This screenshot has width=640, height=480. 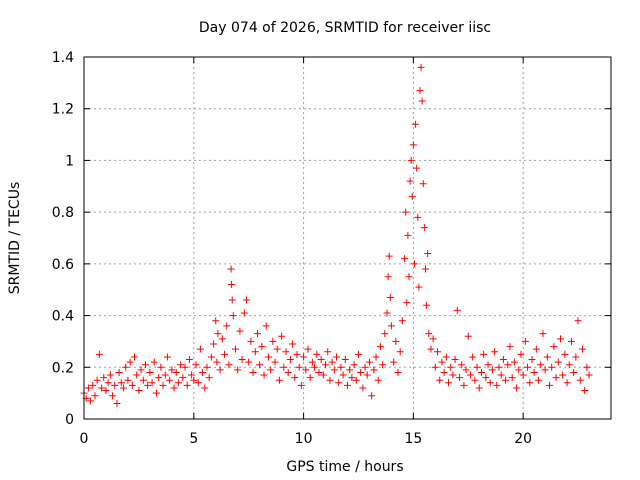 I want to click on y-tick-label: 0.6, so click(x=63, y=265).